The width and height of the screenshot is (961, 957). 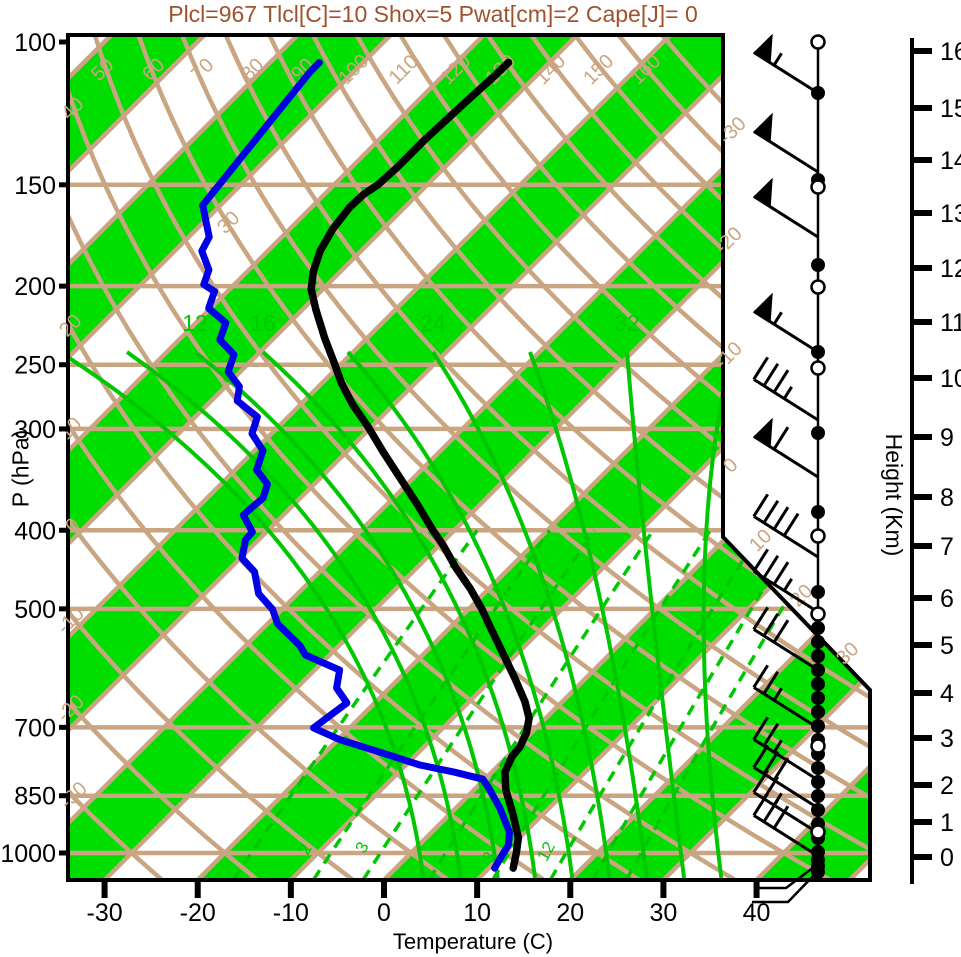 What do you see at coordinates (198, 913) in the screenshot?
I see `svg-text: -20` at bounding box center [198, 913].